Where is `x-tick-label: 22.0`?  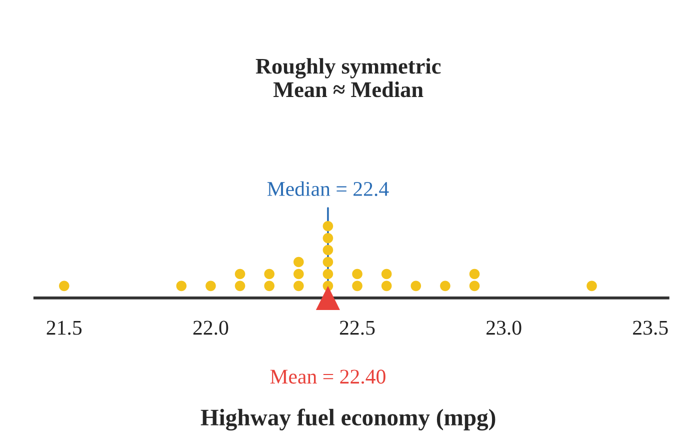
x-tick-label: 22.0 is located at coordinates (210, 327).